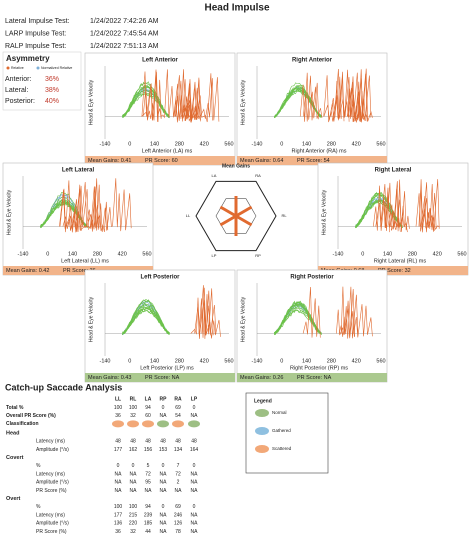 This screenshot has height=535, width=474. I want to click on panel-title: Left Posterior, so click(160, 278).